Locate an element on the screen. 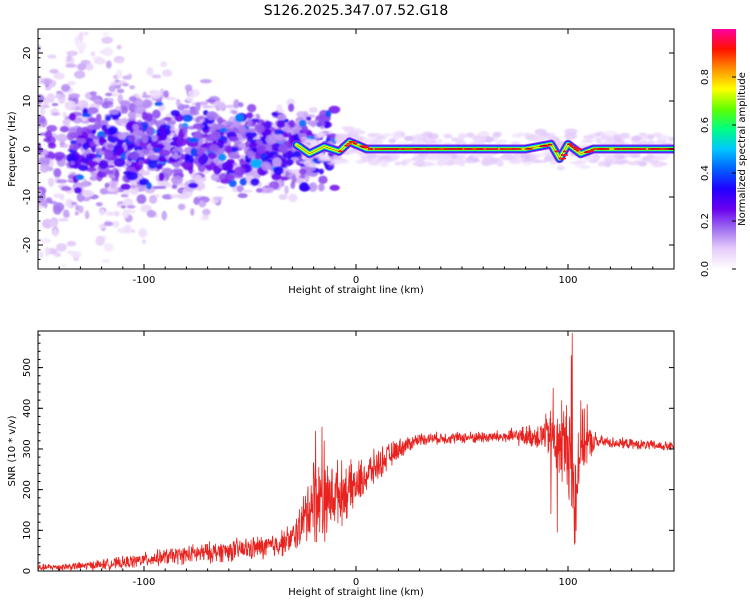 The height and width of the screenshot is (600, 750). snr-ytick-label: 300 is located at coordinates (27, 448).